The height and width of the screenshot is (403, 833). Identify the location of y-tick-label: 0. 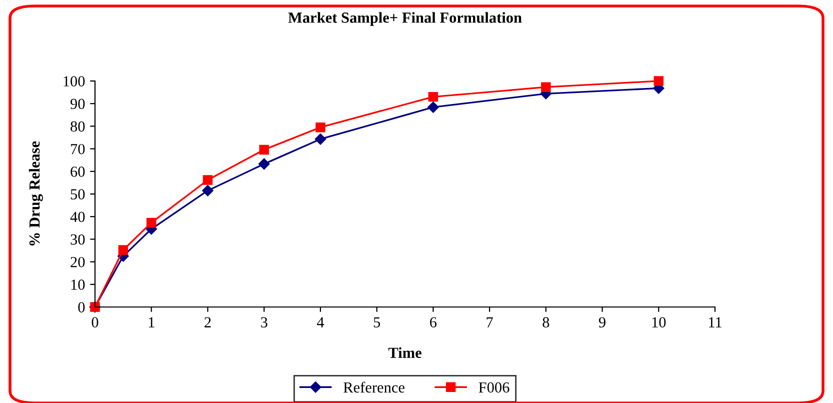
(81, 307).